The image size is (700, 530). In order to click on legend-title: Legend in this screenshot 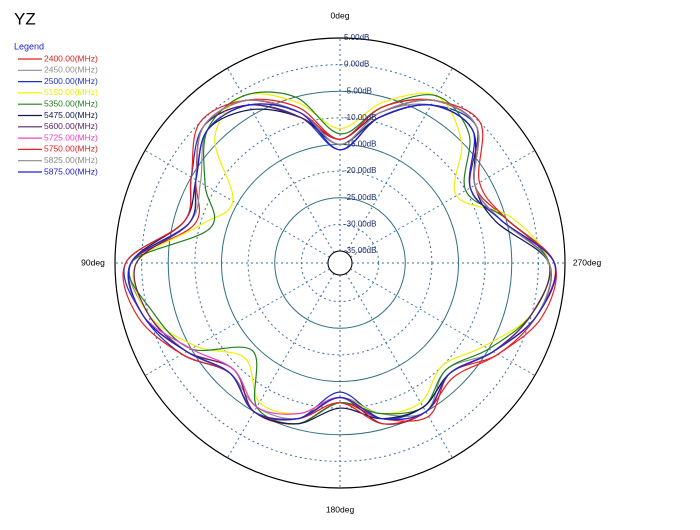, I will do `click(29, 46)`.